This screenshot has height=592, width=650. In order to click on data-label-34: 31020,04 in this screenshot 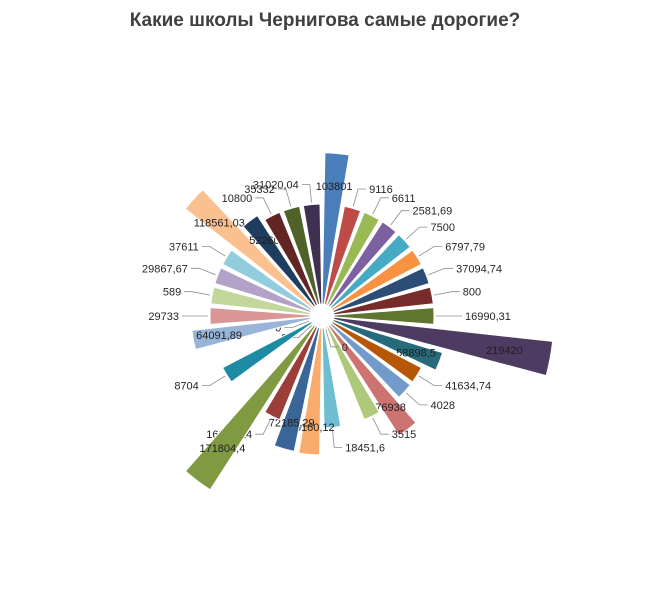, I will do `click(276, 186)`.